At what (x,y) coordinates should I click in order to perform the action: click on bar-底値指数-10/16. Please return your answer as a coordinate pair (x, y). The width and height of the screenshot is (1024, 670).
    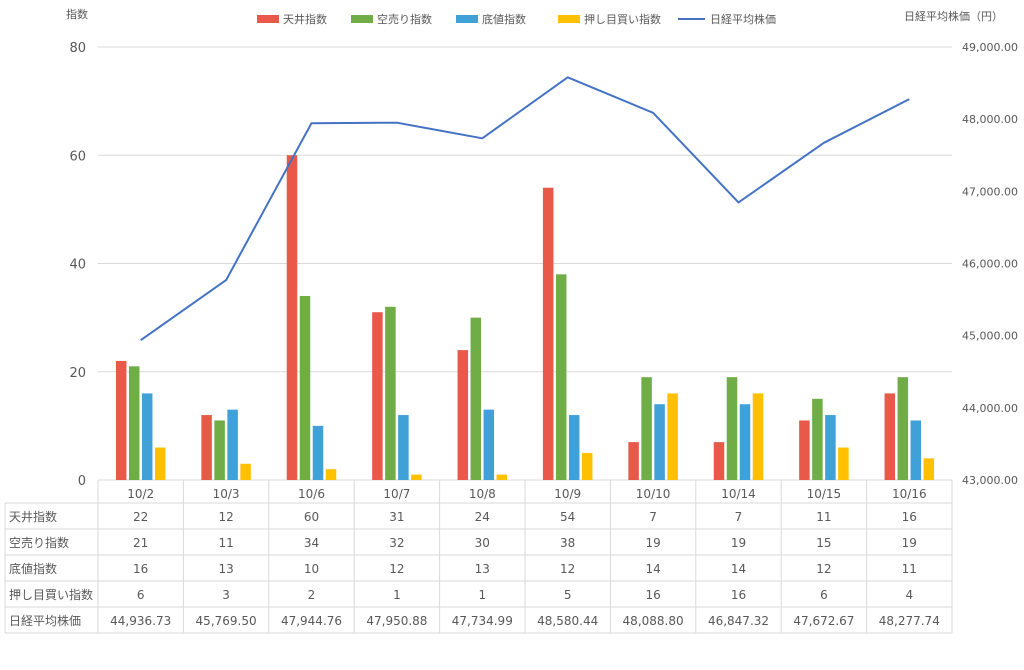
    Looking at the image, I should click on (916, 450).